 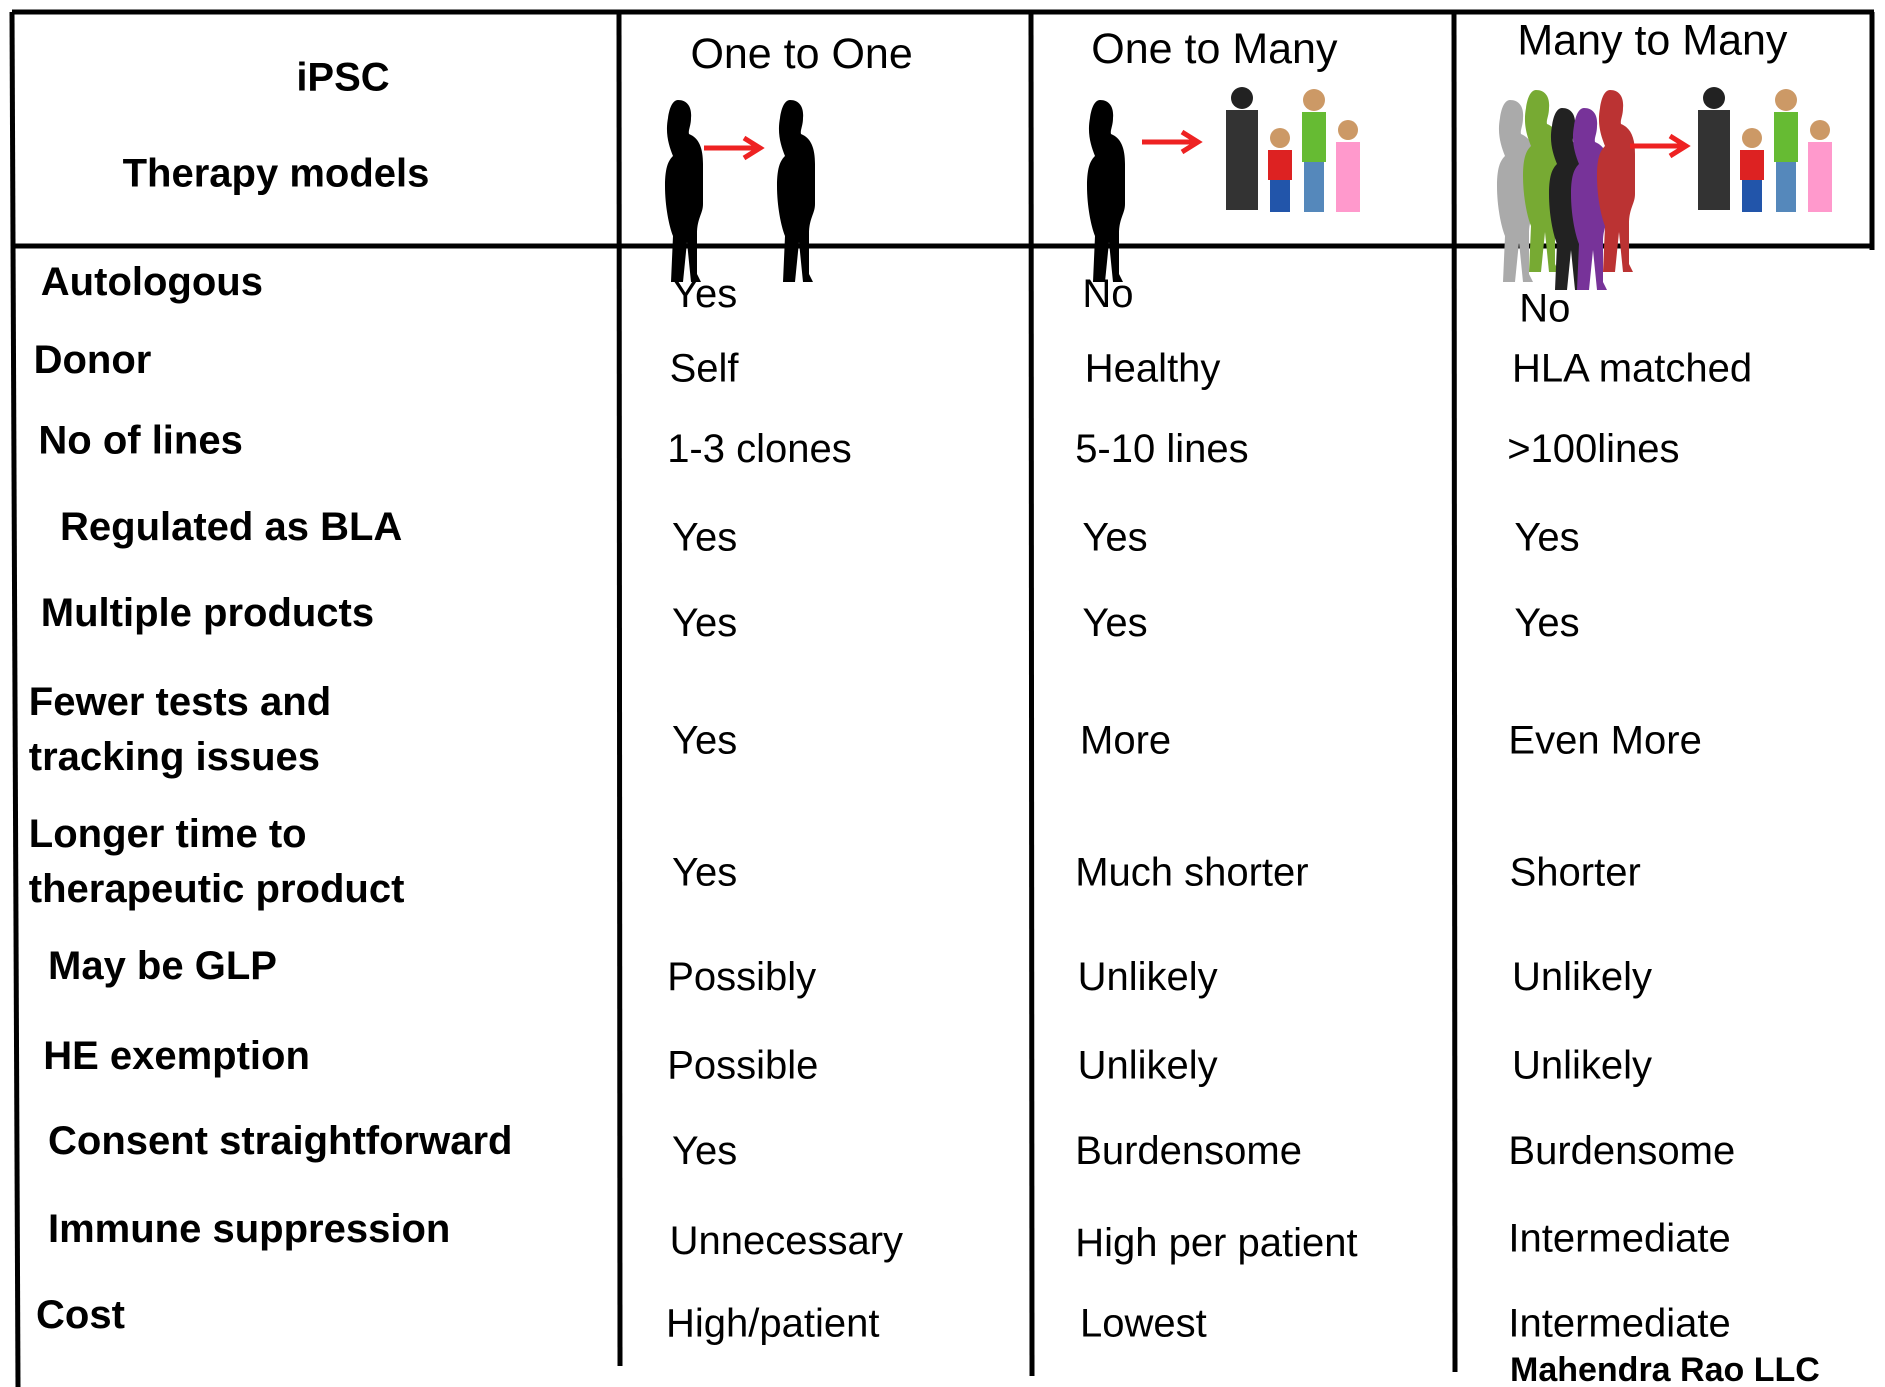 I want to click on row-label: Autologous, so click(x=152, y=282).